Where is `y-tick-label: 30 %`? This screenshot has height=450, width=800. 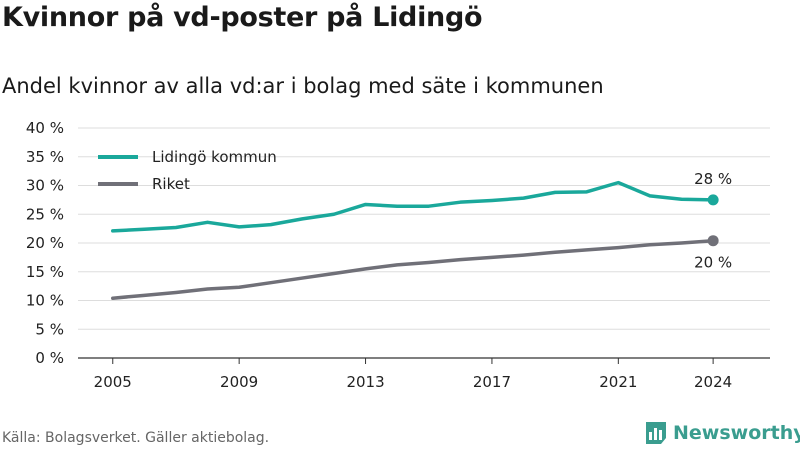
y-tick-label: 30 % is located at coordinates (45, 186).